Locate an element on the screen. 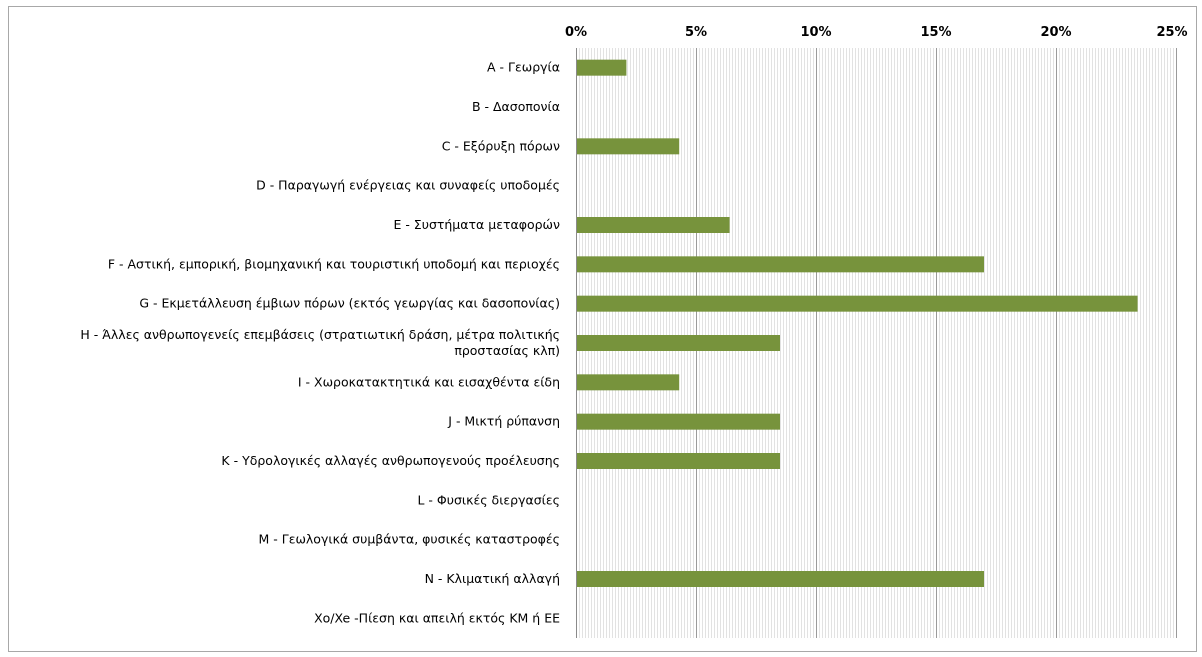 The image size is (1202, 657). category-label-line: B - Δασοπονία is located at coordinates (516, 106).